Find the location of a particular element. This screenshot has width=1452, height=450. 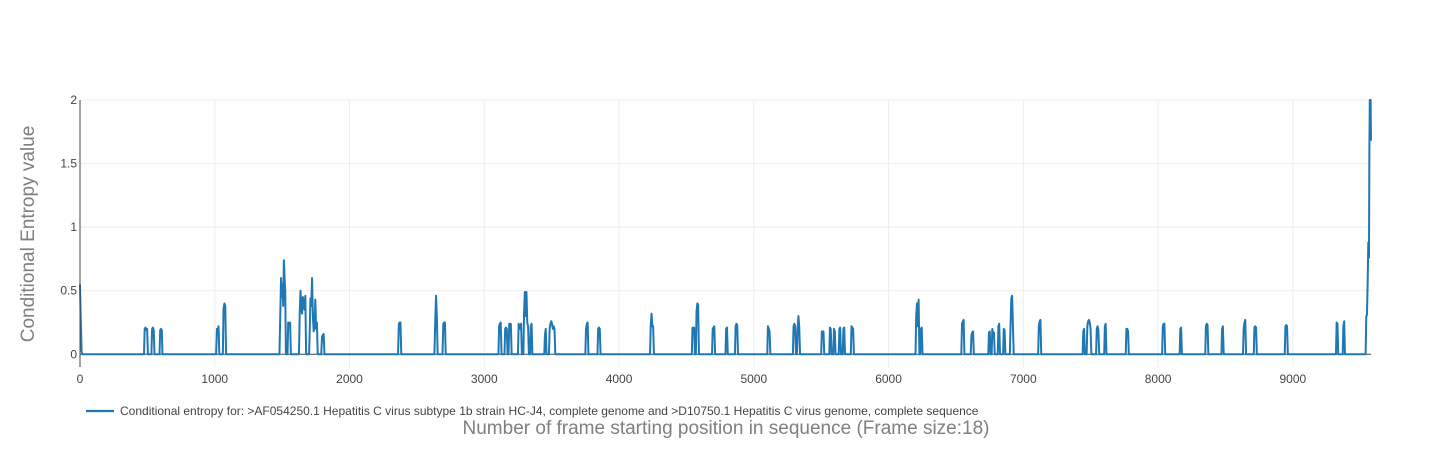

y-tick-label: 2 is located at coordinates (73, 100).